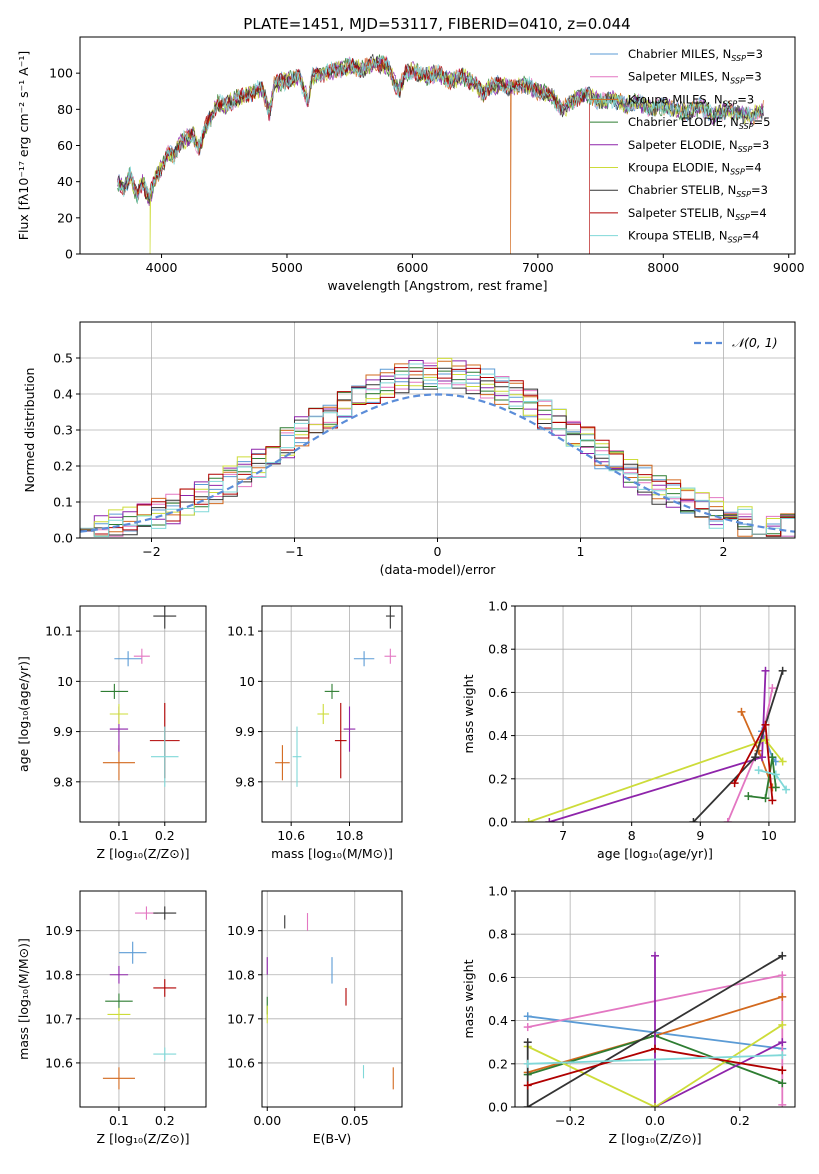 The width and height of the screenshot is (819, 1174). What do you see at coordinates (65, 217) in the screenshot?
I see `y-tick-label: 20` at bounding box center [65, 217].